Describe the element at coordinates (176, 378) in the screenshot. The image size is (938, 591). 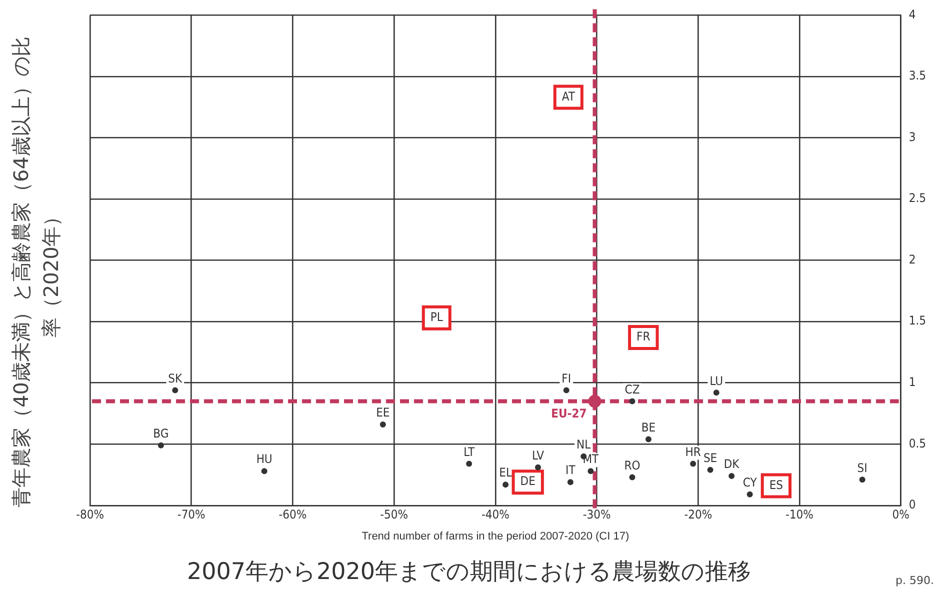
I see `data-label: SK` at that location.